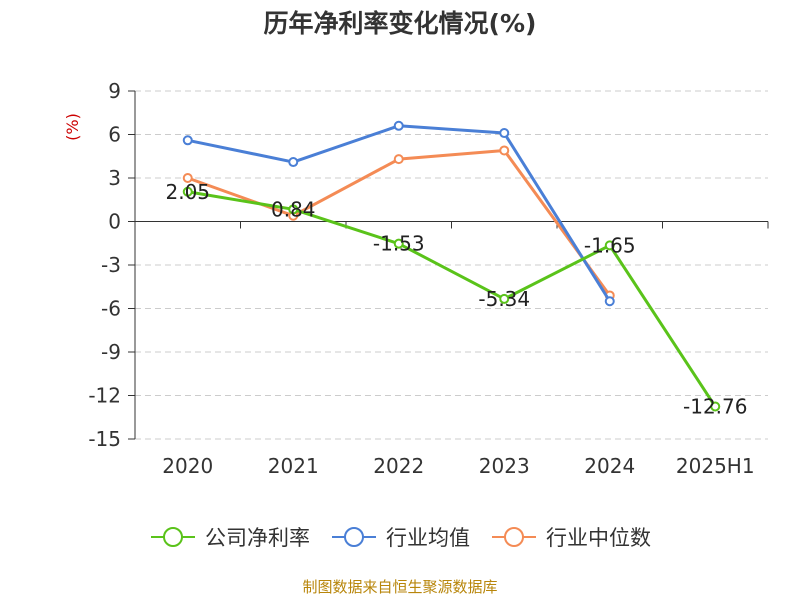 The height and width of the screenshot is (600, 800). What do you see at coordinates (400, 587) in the screenshot?
I see `source-note: 制图数据来自恒生聚源数据库` at bounding box center [400, 587].